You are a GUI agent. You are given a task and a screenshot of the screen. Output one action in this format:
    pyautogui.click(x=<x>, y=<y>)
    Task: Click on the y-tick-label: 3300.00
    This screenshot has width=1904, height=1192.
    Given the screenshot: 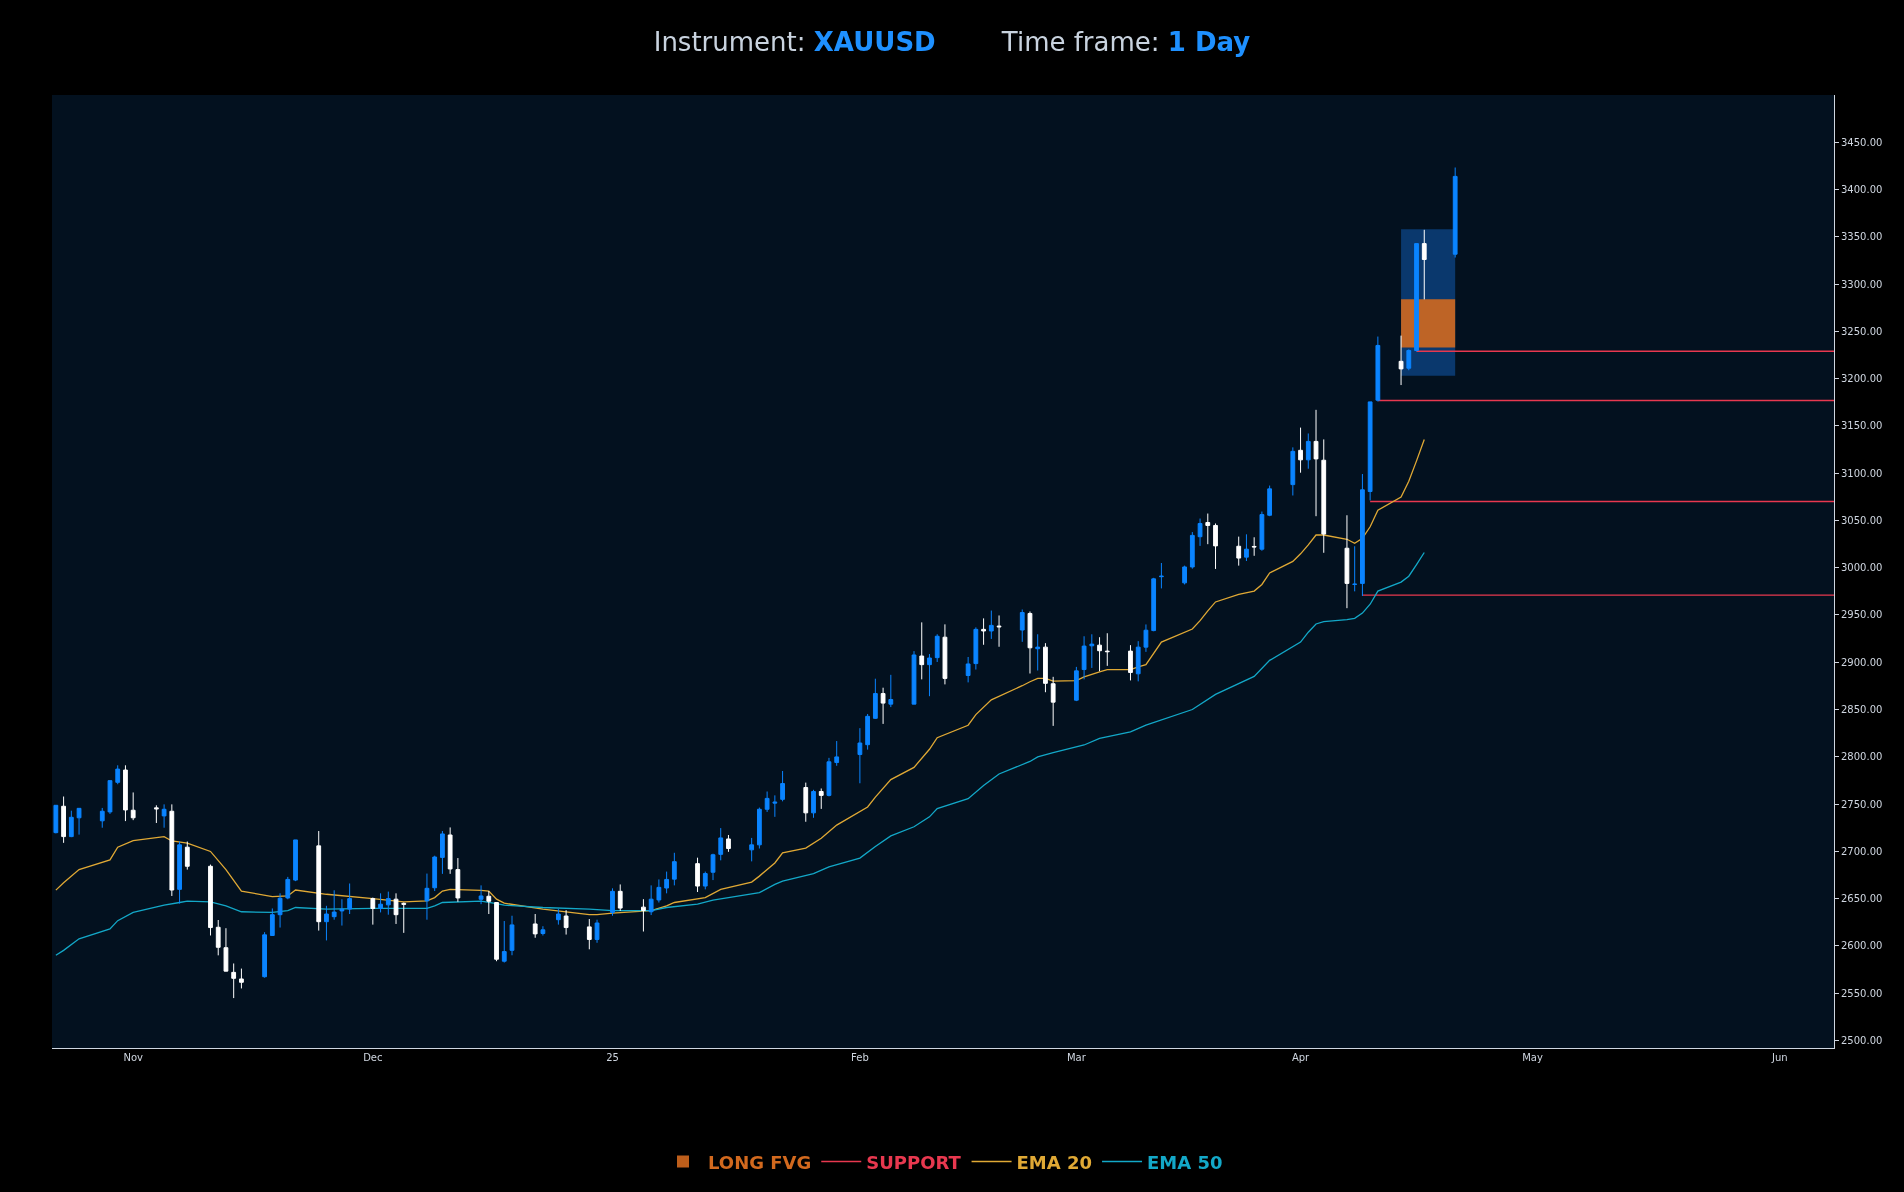 What is the action you would take?
    pyautogui.click(x=1862, y=284)
    